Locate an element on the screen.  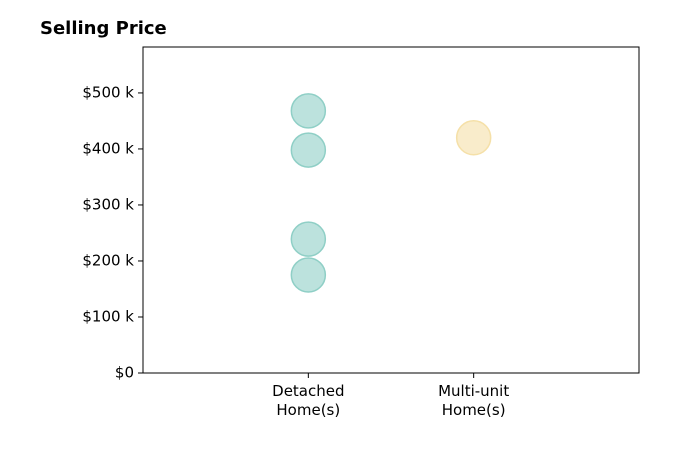
y-tick-label: $400 k is located at coordinates (108, 148).